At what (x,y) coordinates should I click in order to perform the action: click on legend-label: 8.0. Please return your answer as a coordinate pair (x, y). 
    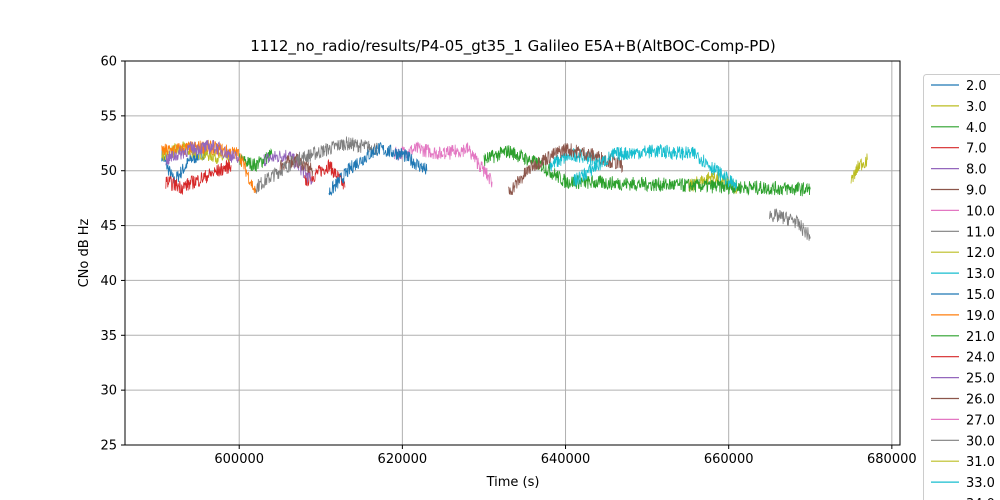
    Looking at the image, I should click on (976, 170).